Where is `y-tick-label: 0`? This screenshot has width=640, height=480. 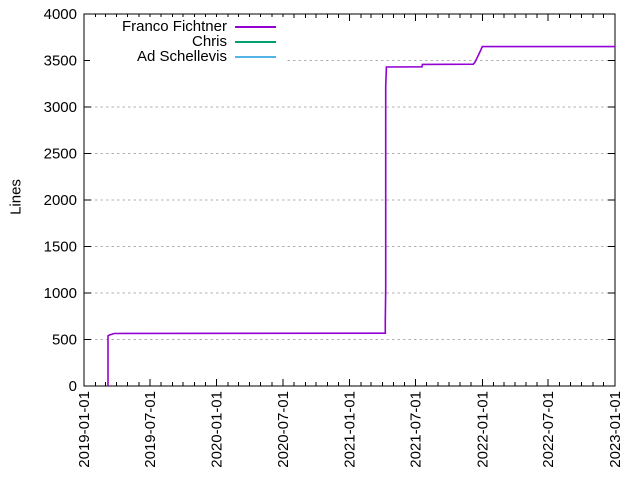
y-tick-label: 0 is located at coordinates (73, 386).